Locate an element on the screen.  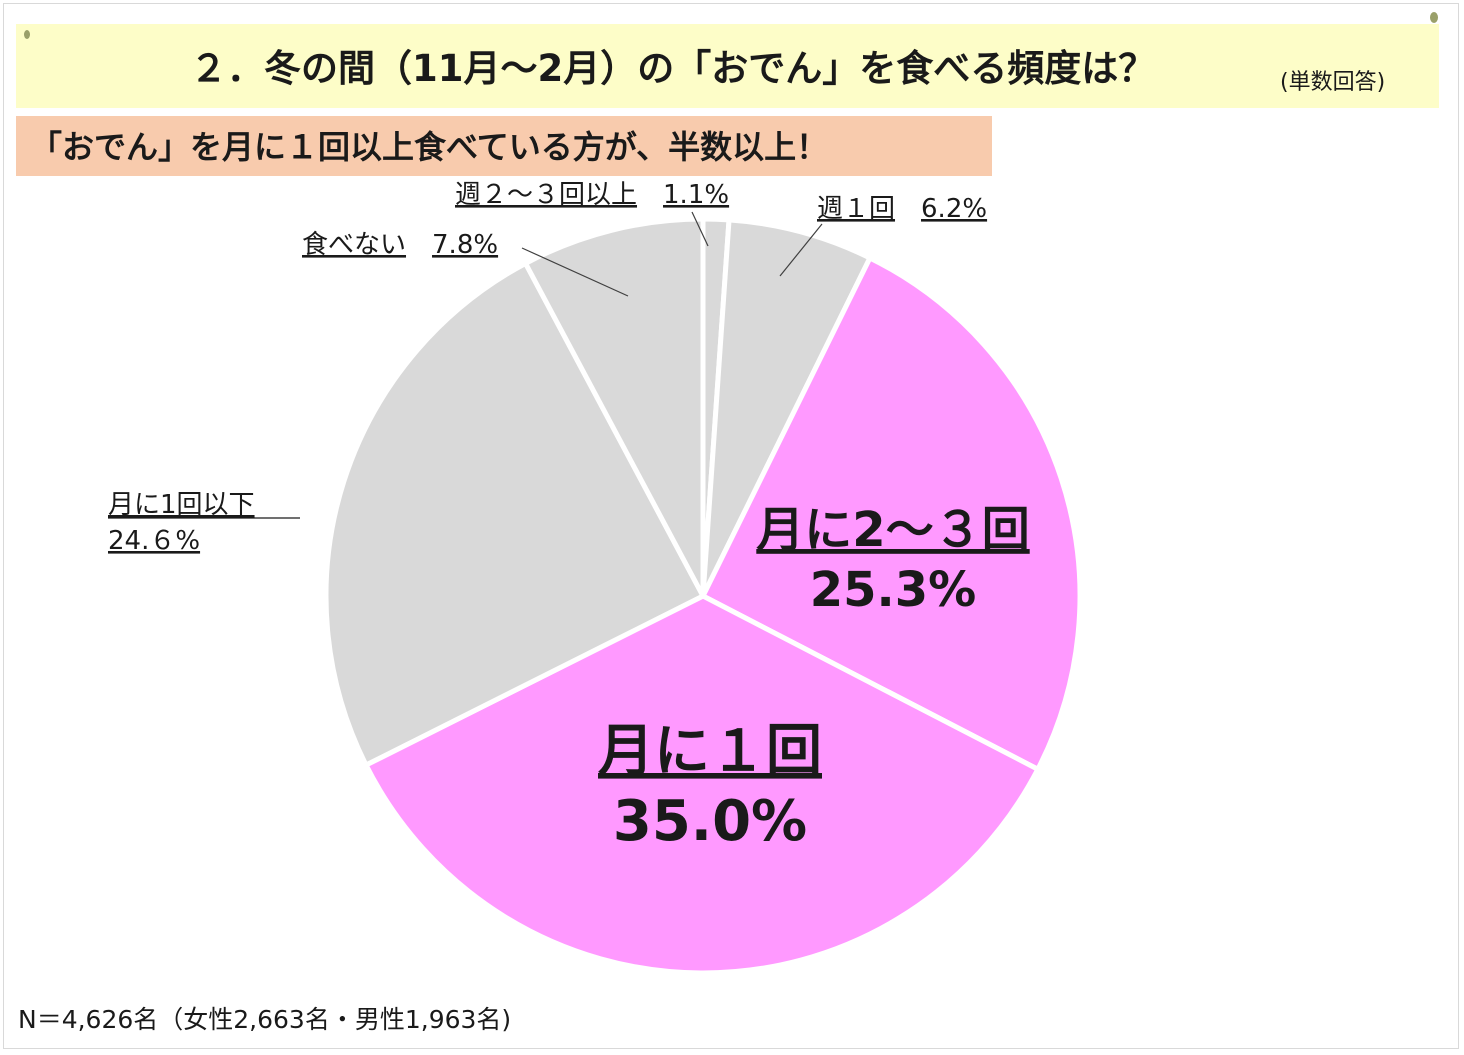
label-month1-value: 35.0% is located at coordinates (710, 821).